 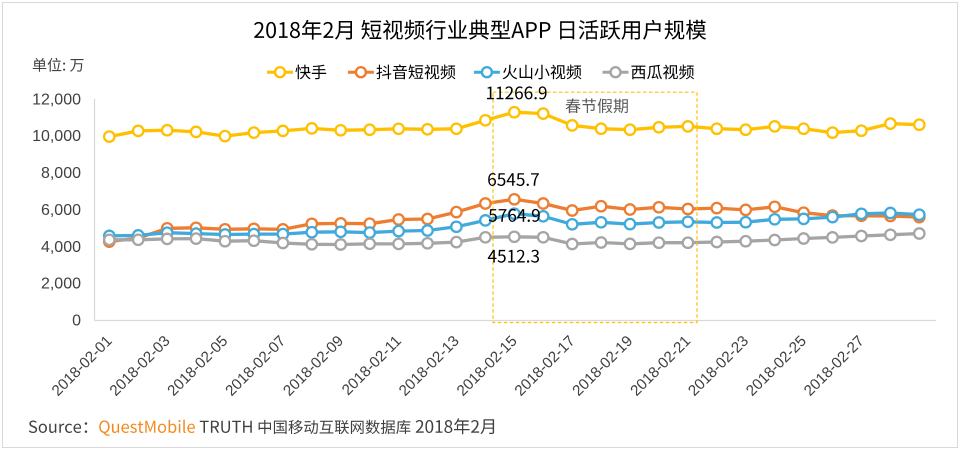 What do you see at coordinates (61, 284) in the screenshot?
I see `svg-text: 2,000` at bounding box center [61, 284].